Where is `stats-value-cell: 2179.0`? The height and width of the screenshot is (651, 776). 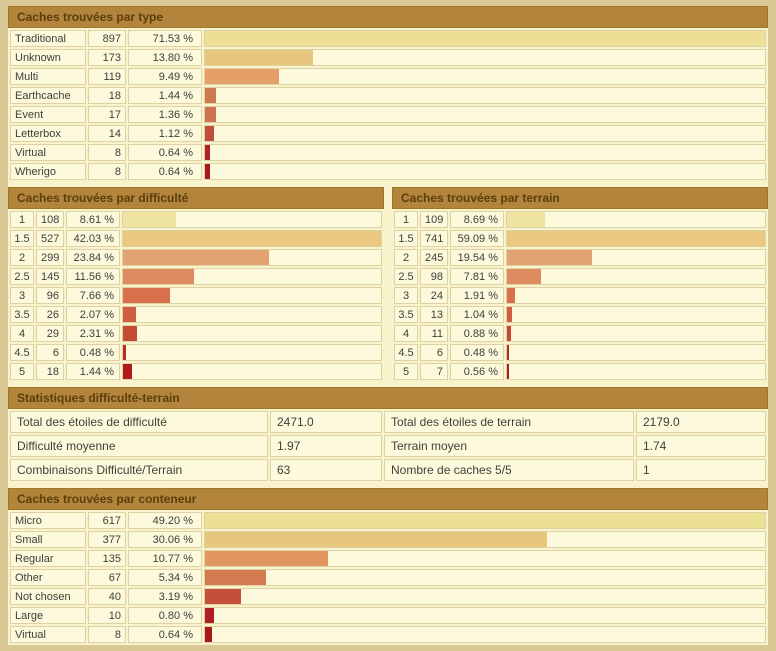 stats-value-cell: 2179.0 is located at coordinates (701, 422).